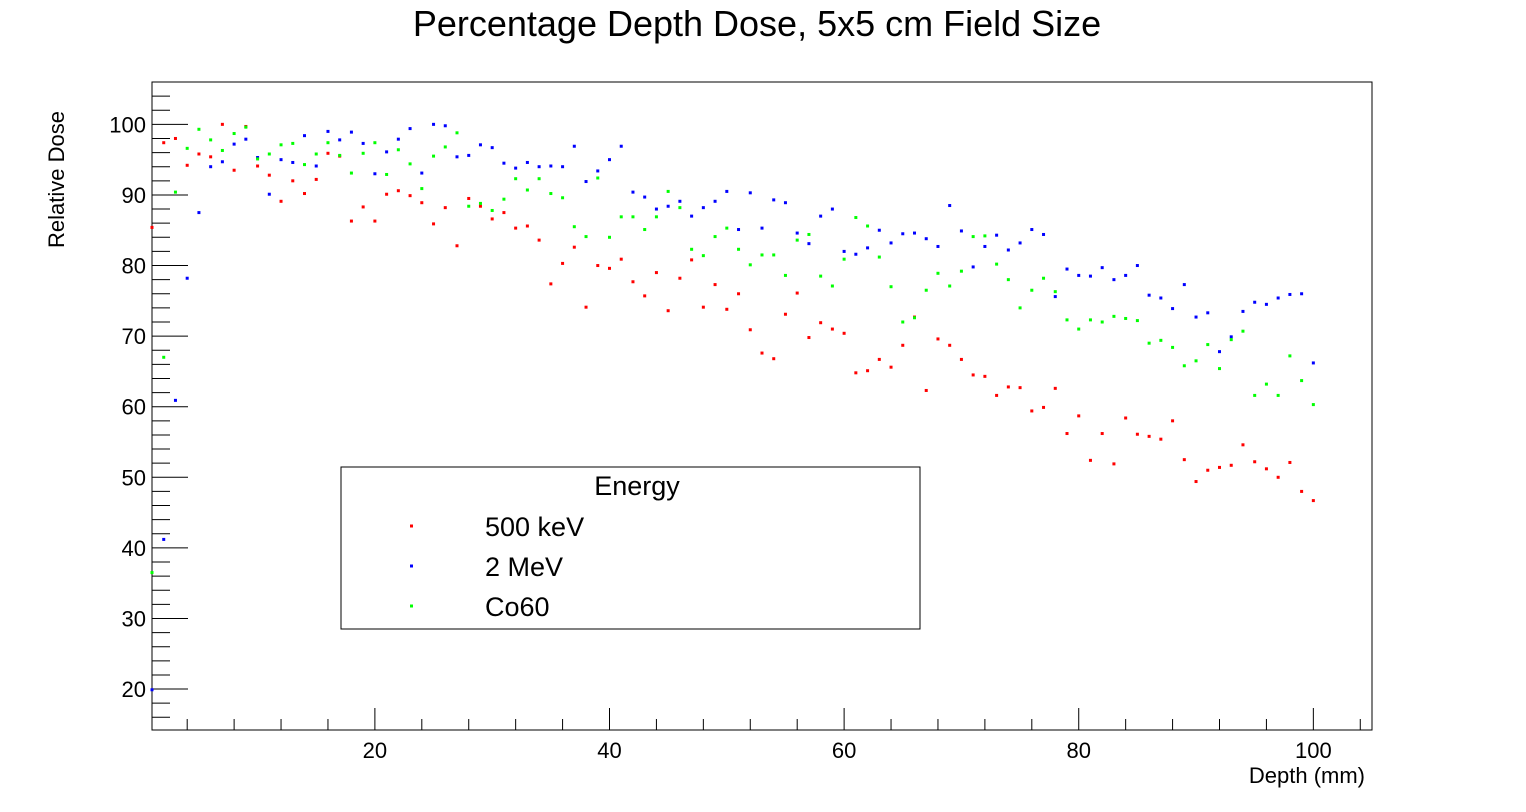  What do you see at coordinates (609, 750) in the screenshot?
I see `x-tick-label: 40` at bounding box center [609, 750].